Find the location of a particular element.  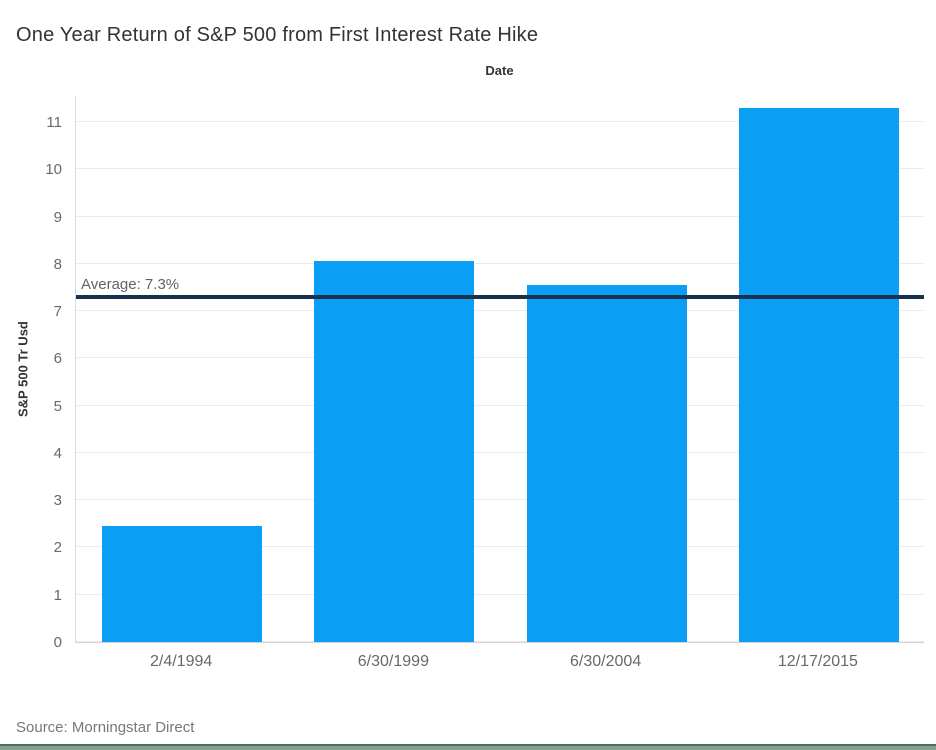

bottom-border-shadow is located at coordinates (468, 748).